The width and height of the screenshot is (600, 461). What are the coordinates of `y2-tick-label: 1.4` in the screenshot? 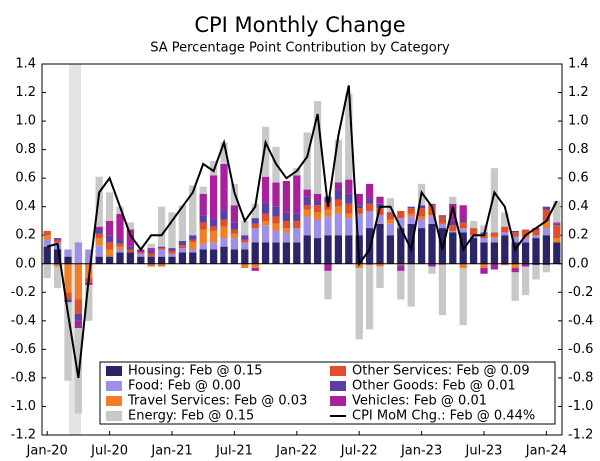 It's located at (578, 64).